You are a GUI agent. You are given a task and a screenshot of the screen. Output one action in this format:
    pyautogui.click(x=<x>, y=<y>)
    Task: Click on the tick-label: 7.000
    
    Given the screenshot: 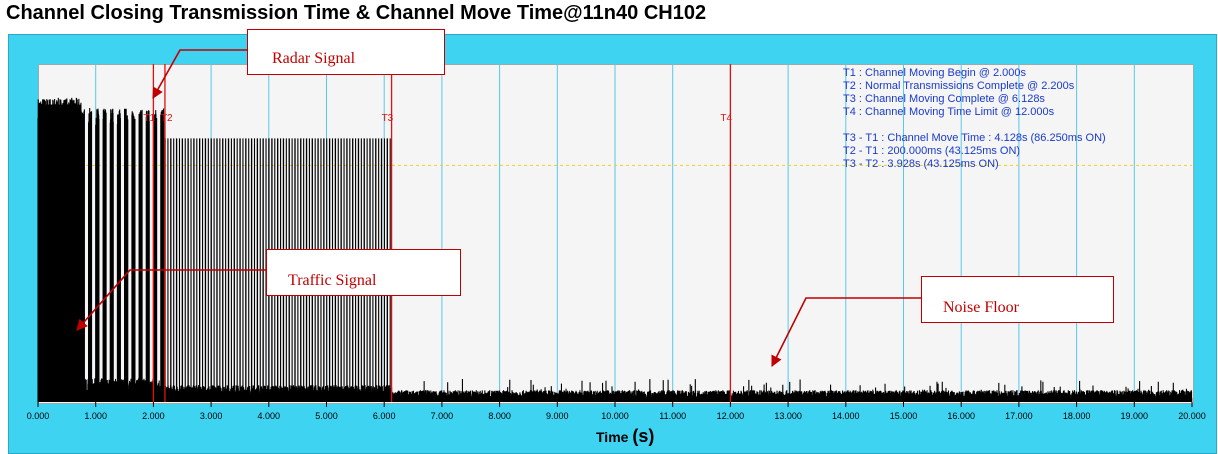 What is the action you would take?
    pyautogui.click(x=442, y=416)
    